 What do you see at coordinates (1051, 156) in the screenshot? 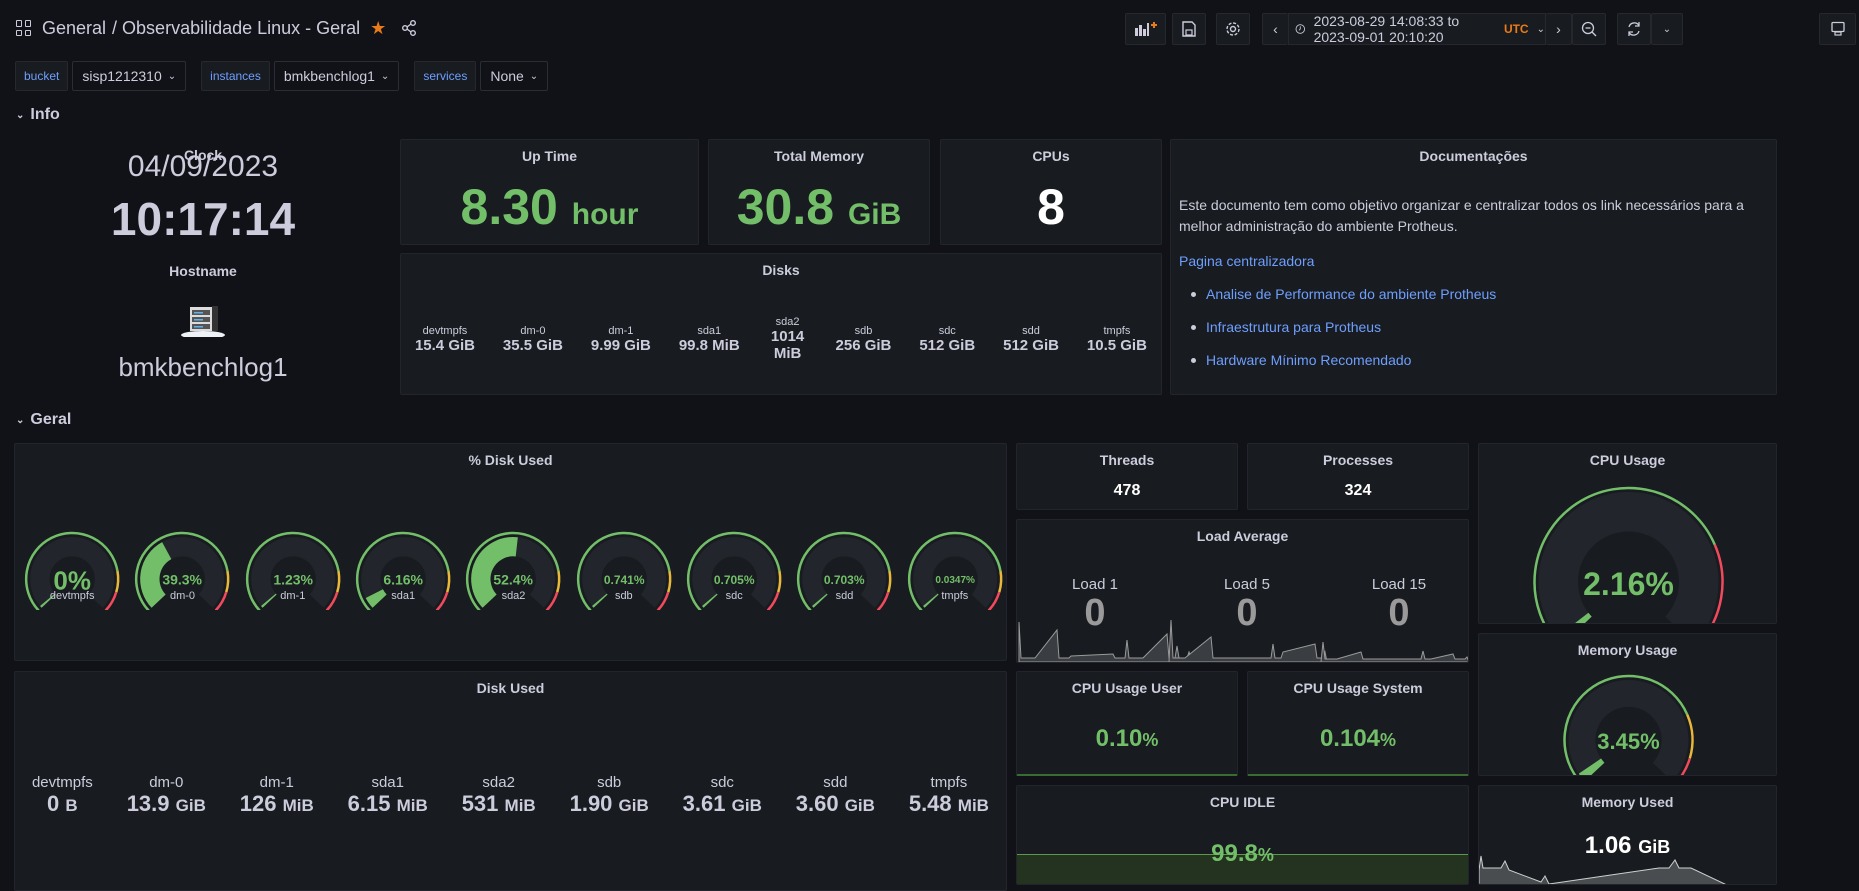
I see `panel-title: CPUs` at bounding box center [1051, 156].